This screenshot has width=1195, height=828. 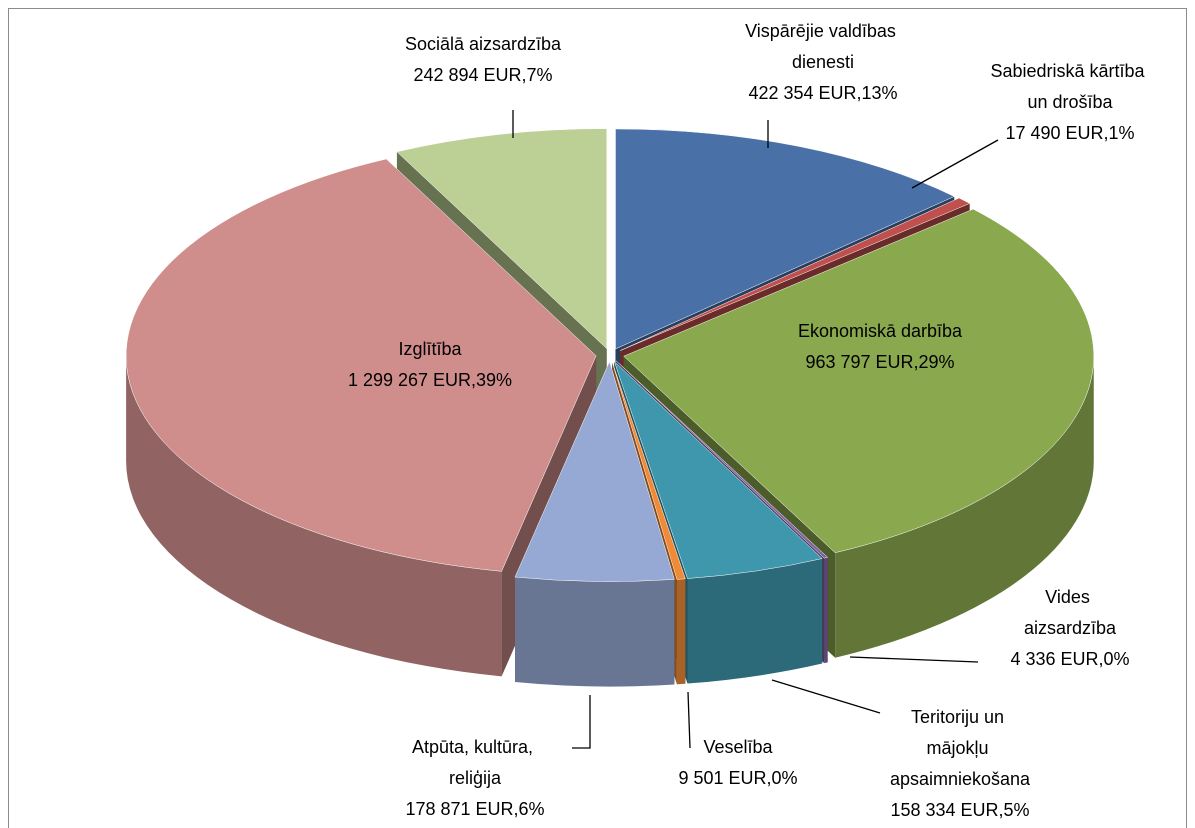 I want to click on label-line: dienesti, so click(x=823, y=62).